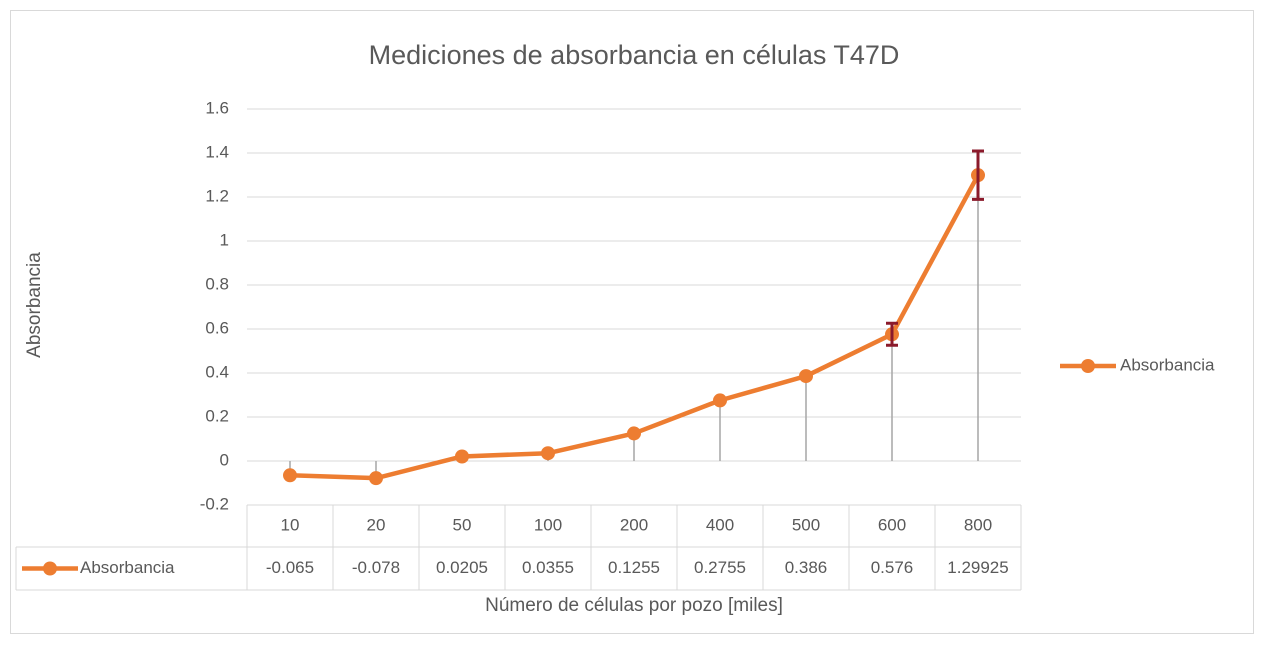 The image size is (1264, 649). Describe the element at coordinates (720, 567) in the screenshot. I see `table-value: 0.2755` at that location.